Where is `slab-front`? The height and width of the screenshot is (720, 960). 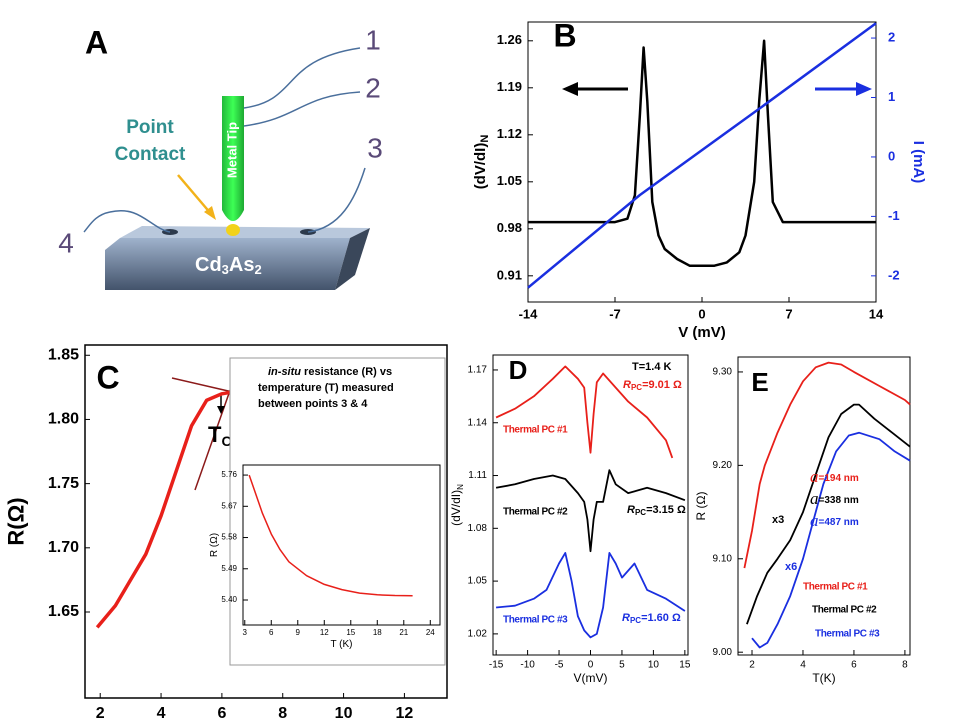 slab-front is located at coordinates (227, 264).